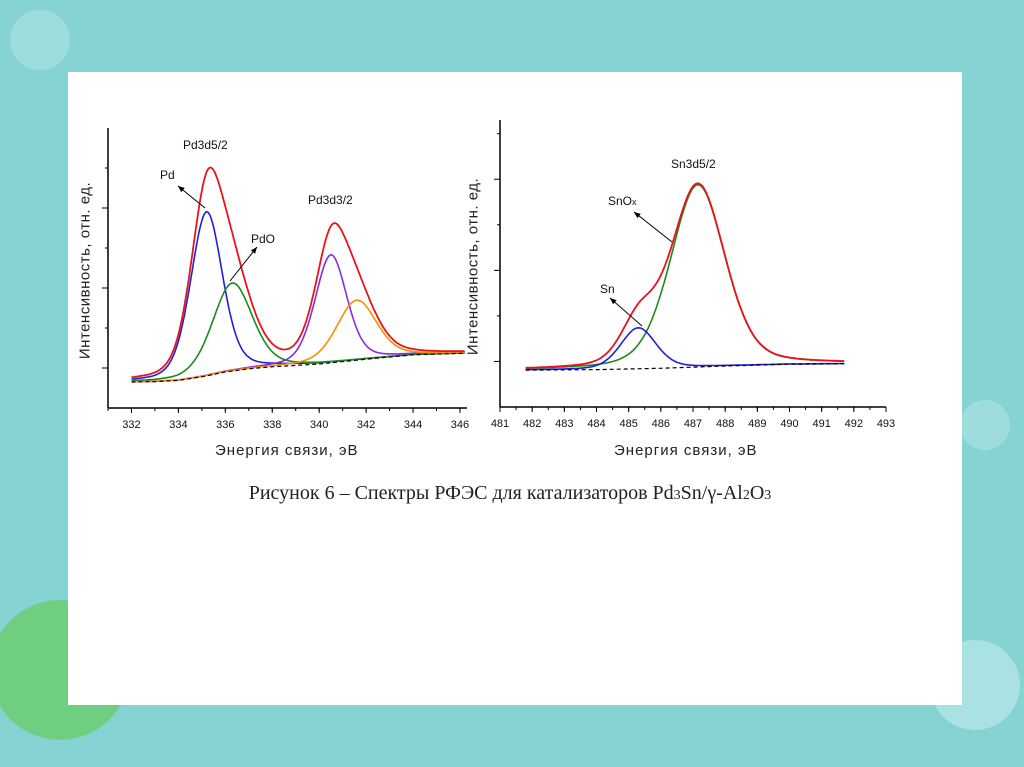 This screenshot has height=767, width=1024. Describe the element at coordinates (789, 424) in the screenshot. I see `x-tick-label: 490` at that location.